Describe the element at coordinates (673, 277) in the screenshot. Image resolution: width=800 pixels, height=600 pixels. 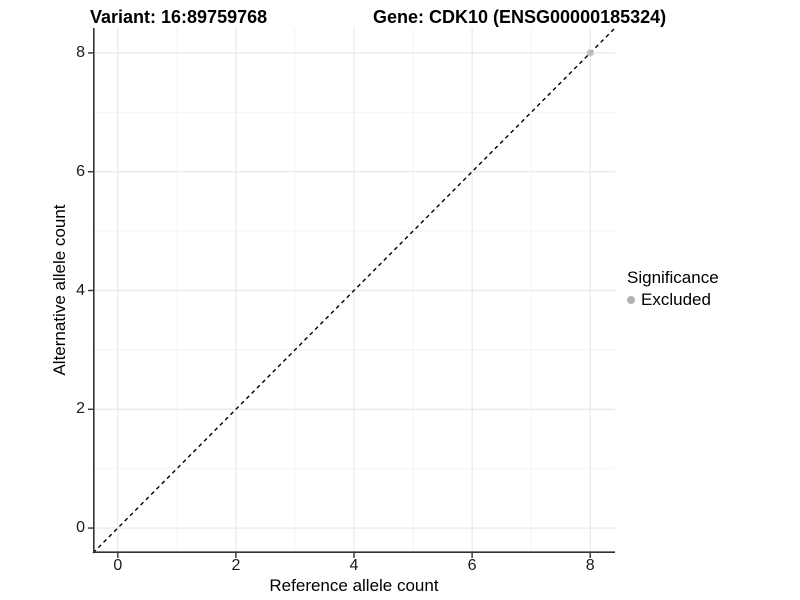
I see `legend-title: Significance` at that location.